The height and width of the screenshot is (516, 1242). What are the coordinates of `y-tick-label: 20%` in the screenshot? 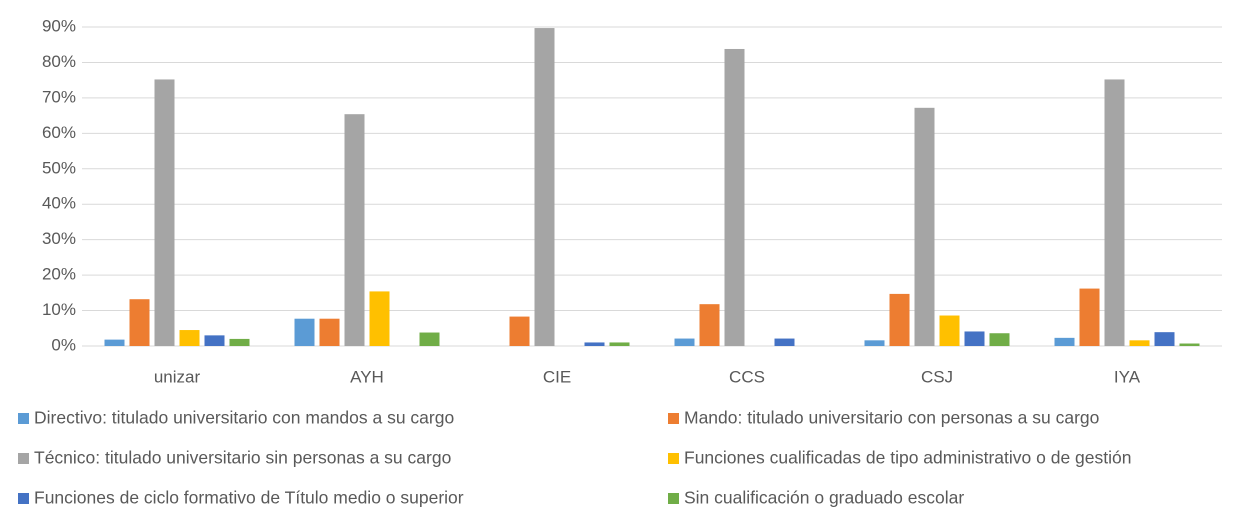 It's located at (59, 274).